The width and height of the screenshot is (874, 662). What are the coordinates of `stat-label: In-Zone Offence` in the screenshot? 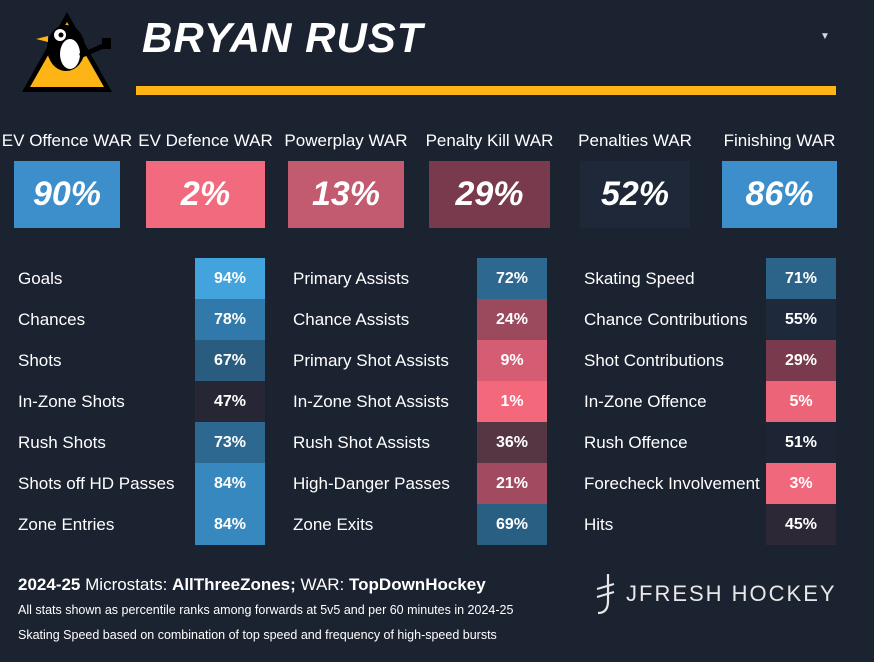 It's located at (645, 401).